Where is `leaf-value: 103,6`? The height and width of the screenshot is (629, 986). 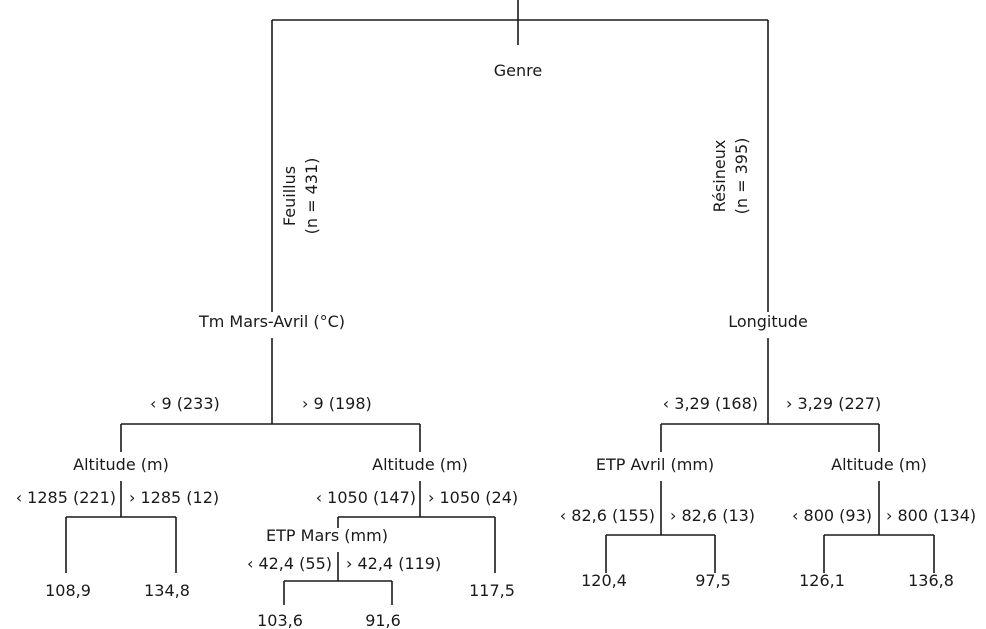 leaf-value: 103,6 is located at coordinates (280, 620).